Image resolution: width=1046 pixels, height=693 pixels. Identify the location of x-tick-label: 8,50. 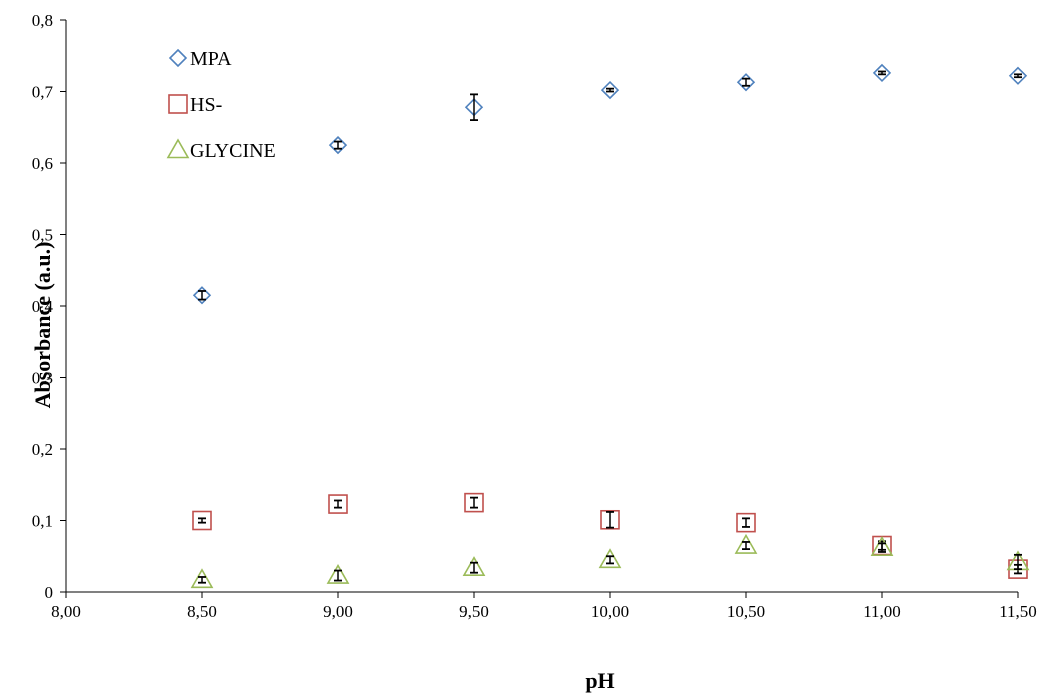
(202, 611).